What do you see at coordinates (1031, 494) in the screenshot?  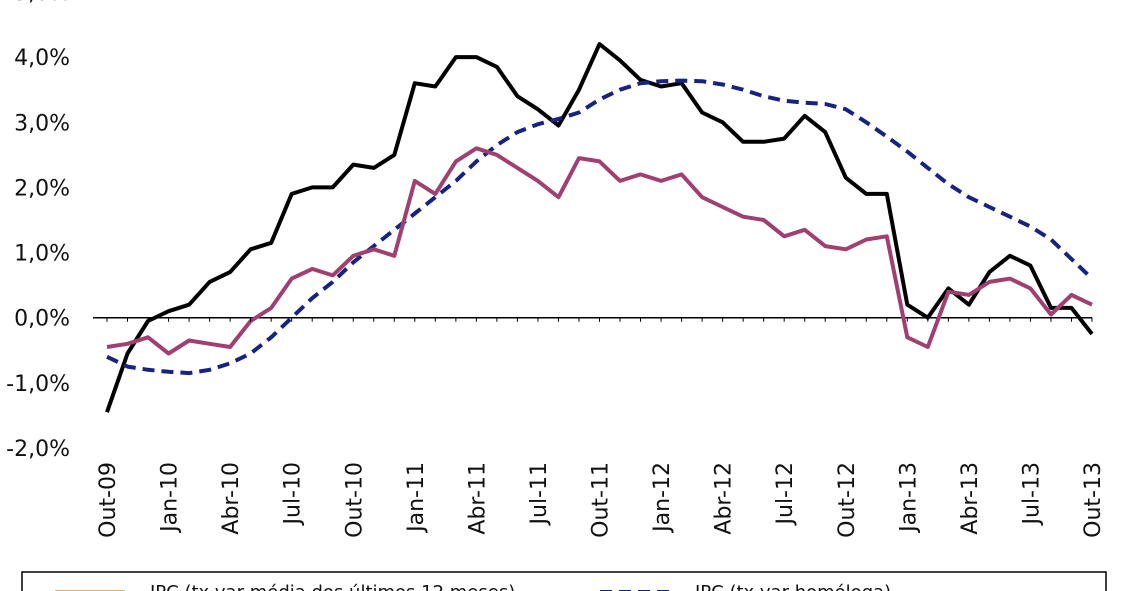 I see `x-tick-label: Jul-13` at bounding box center [1031, 494].